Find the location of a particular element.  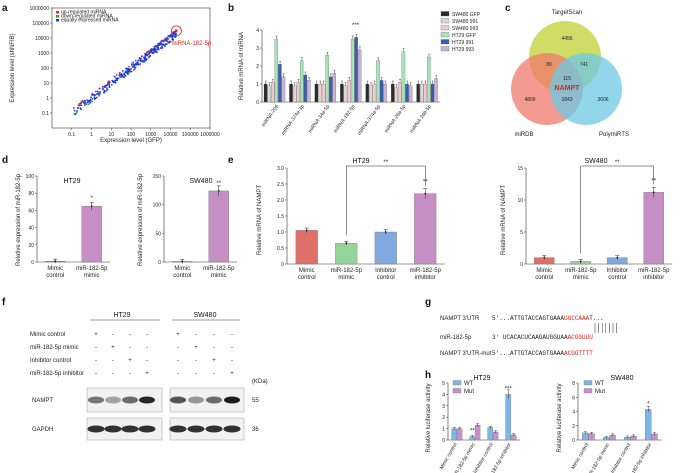

scatter-ylabel: Expression level (shNFIB) is located at coordinates (13, 67).